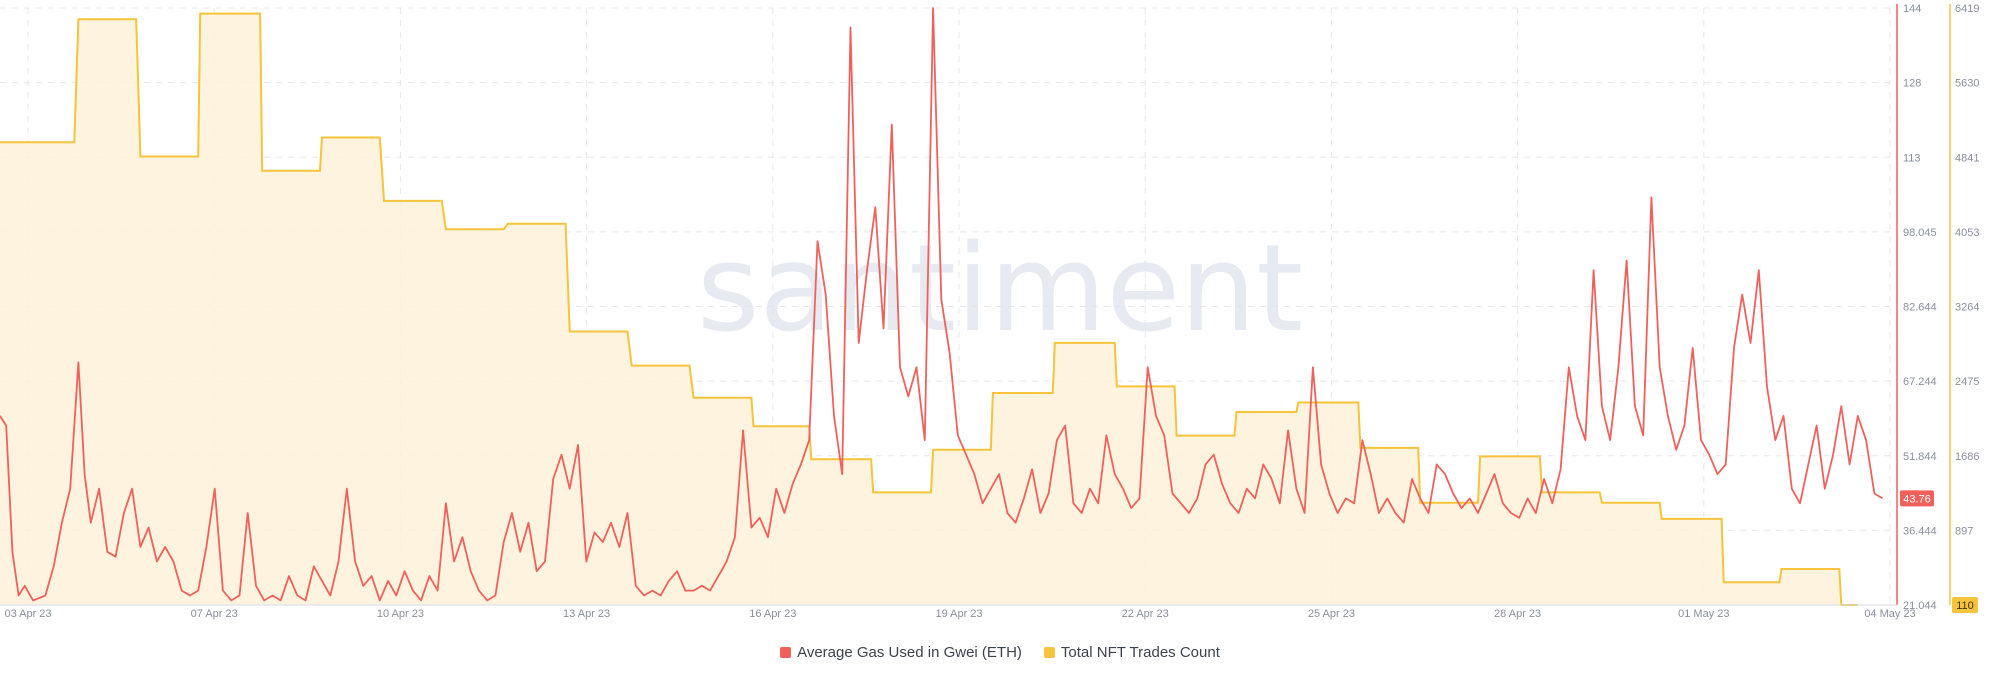 The width and height of the screenshot is (2000, 677). What do you see at coordinates (1967, 158) in the screenshot?
I see `y-right-tick-label: 4841` at bounding box center [1967, 158].